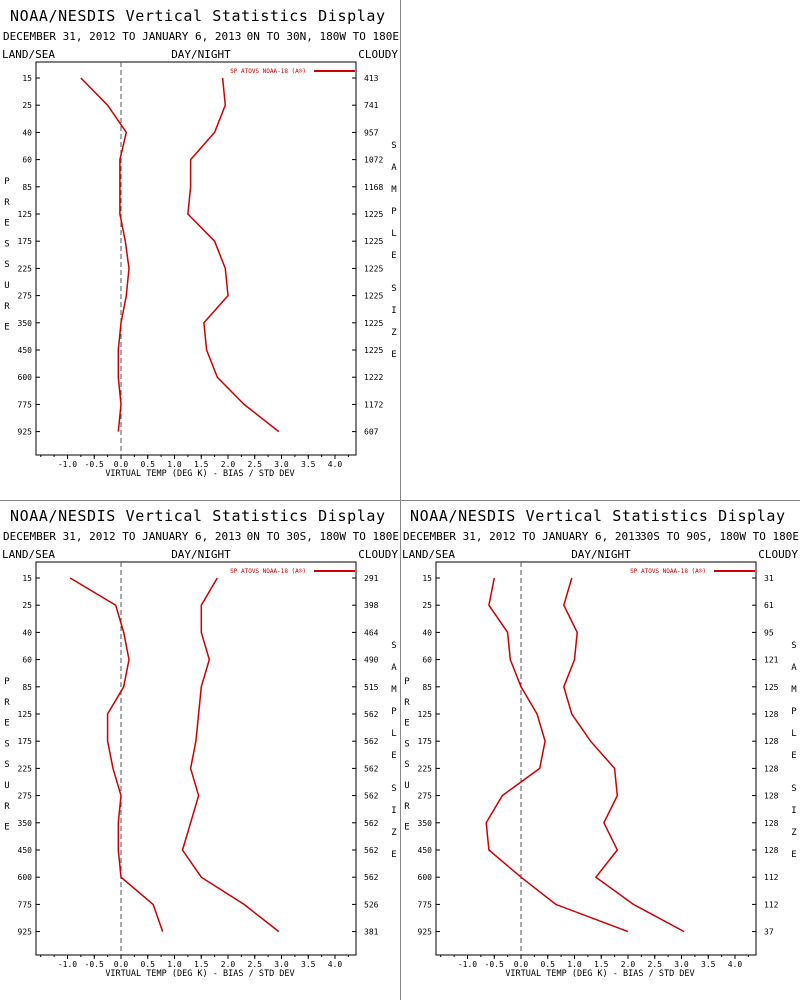 This screenshot has height=1000, width=800. What do you see at coordinates (27, 160) in the screenshot?
I see `pressure-level-label: 60` at bounding box center [27, 160].